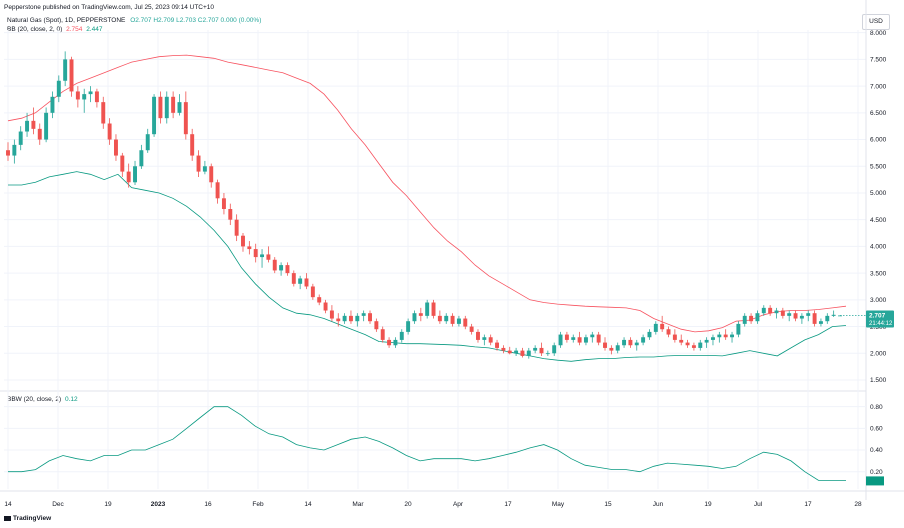  Describe the element at coordinates (878, 193) in the screenshot. I see `price-tick-label: 5.000` at that location.